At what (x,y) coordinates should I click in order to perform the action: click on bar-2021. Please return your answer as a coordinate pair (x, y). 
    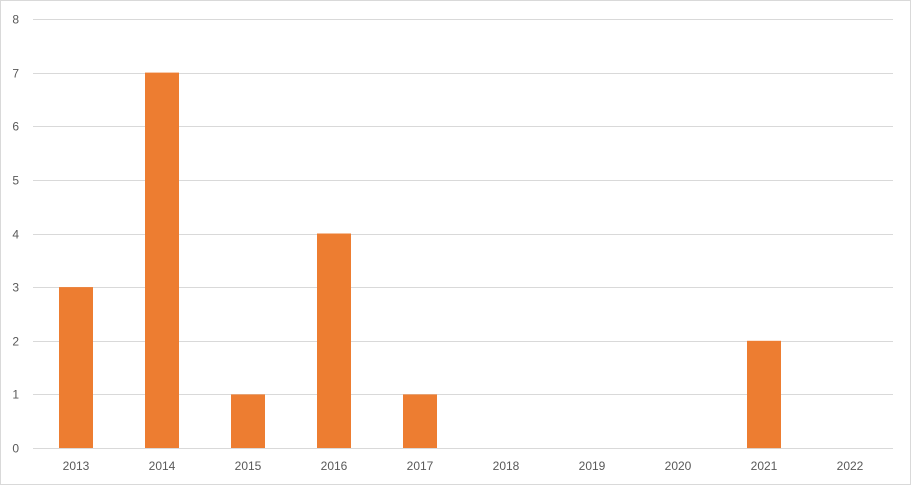
    Looking at the image, I should click on (764, 394).